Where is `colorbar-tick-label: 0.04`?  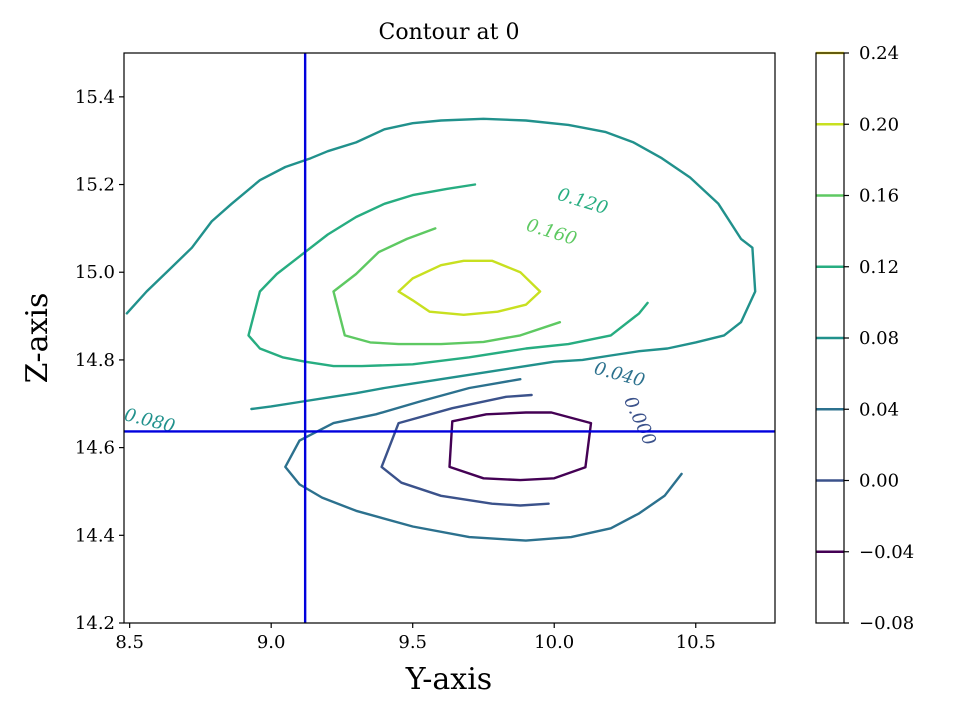
colorbar-tick-label: 0.04 is located at coordinates (879, 409).